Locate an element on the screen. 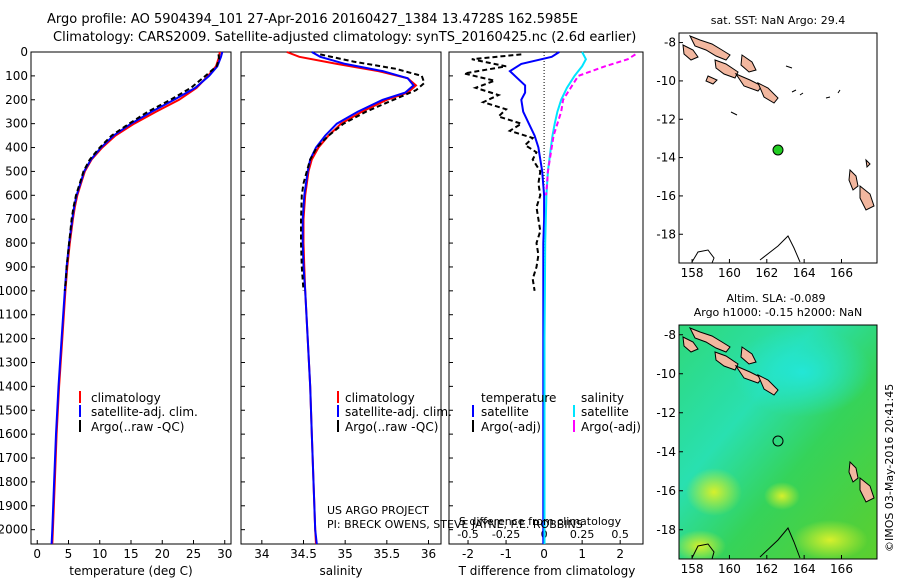  difference-top-xlabel: S difference from climatology is located at coordinates (540, 521).